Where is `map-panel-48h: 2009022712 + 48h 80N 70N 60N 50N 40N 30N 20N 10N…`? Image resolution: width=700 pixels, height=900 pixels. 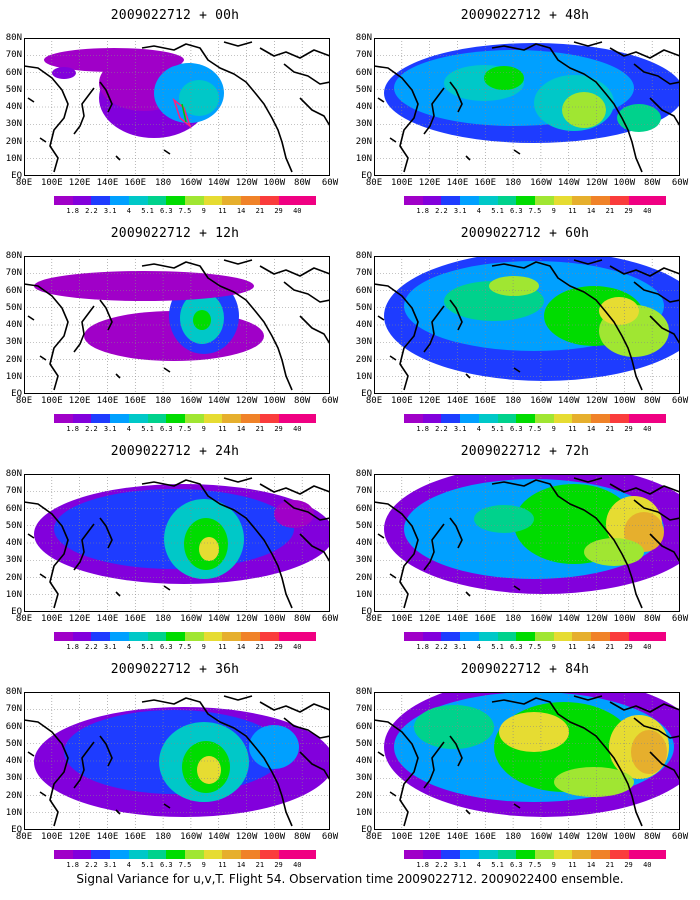
map-panel-48h: 2009022712 + 48h 80N 70N 60N 50N 40N 30N 20N 10N… is located at coordinates (525, 109).